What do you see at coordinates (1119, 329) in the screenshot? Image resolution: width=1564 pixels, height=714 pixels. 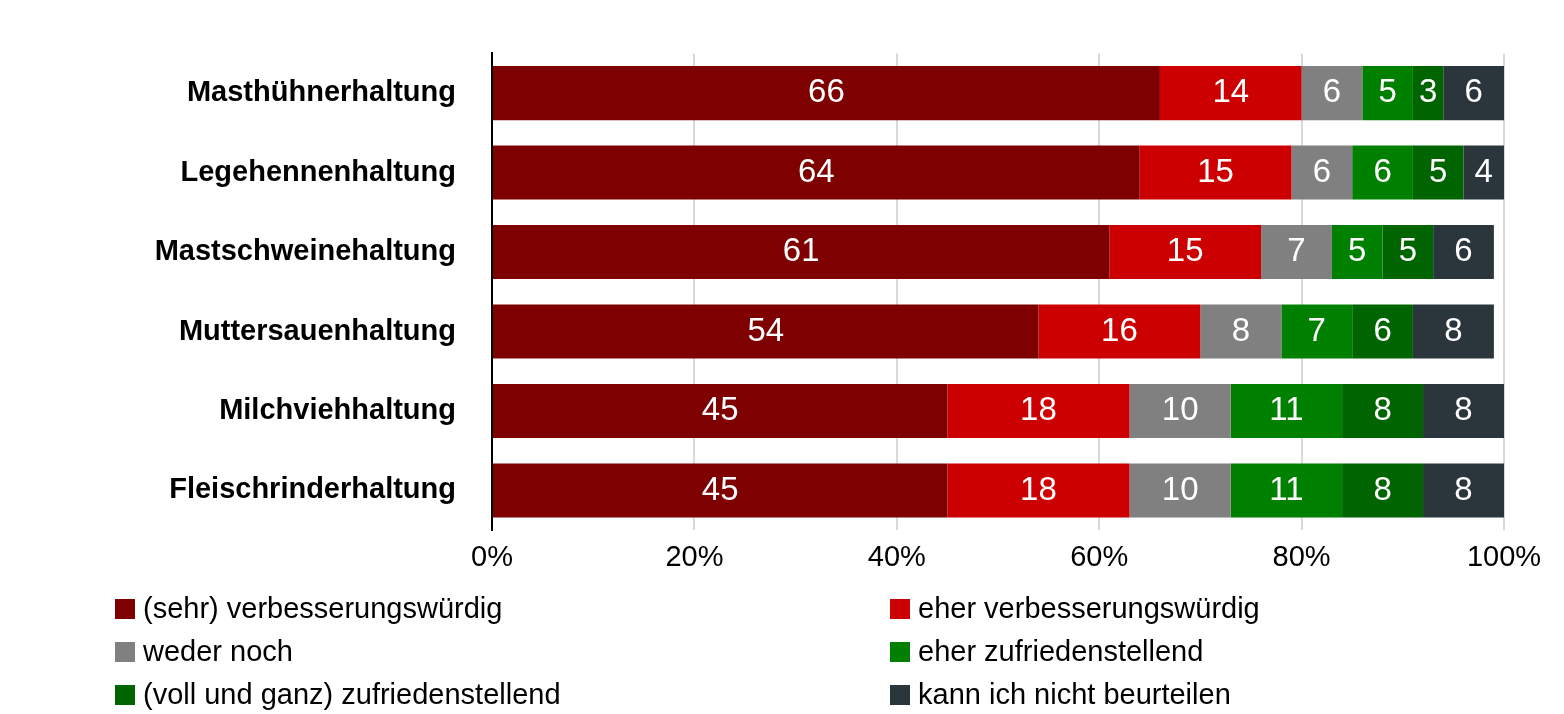 I see `data-label: 16` at bounding box center [1119, 329].